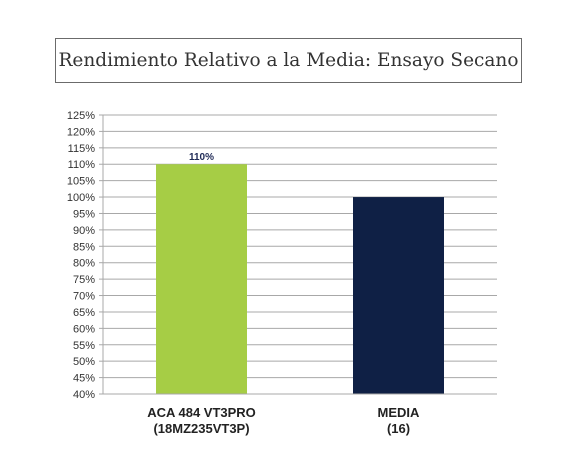  What do you see at coordinates (84, 280) in the screenshot?
I see `y-tick-label: 75%` at bounding box center [84, 280].